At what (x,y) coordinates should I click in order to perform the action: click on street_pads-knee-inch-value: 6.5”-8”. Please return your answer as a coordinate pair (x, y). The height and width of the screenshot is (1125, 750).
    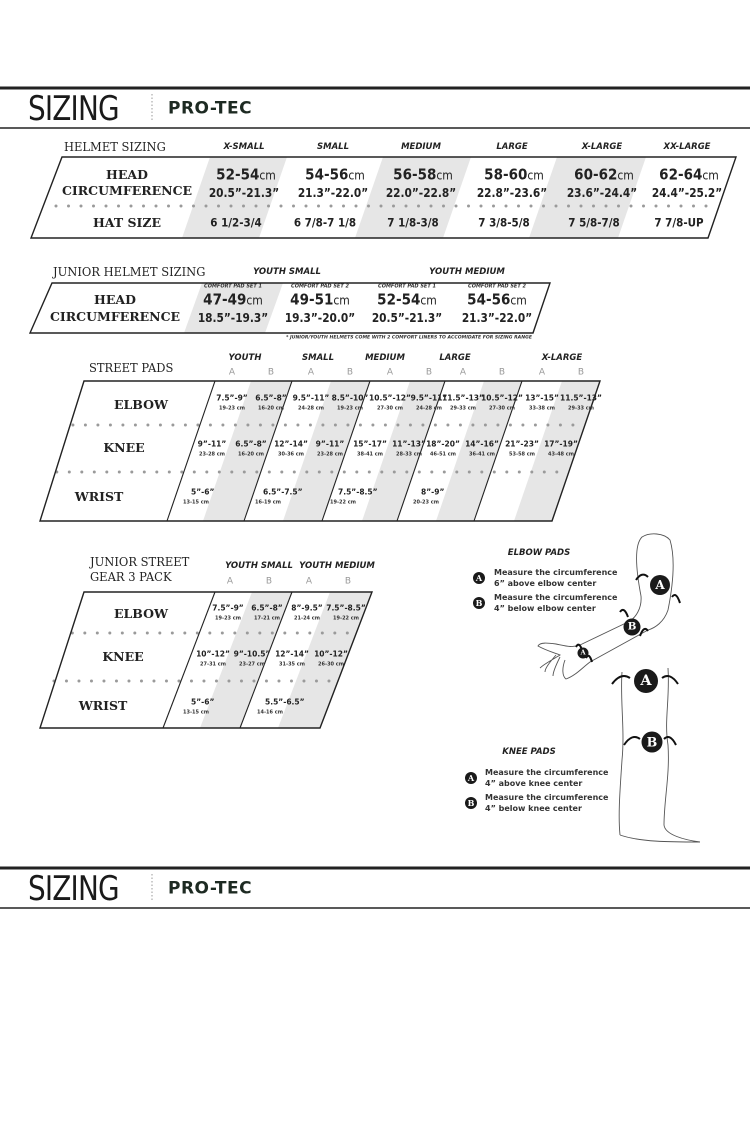
    Looking at the image, I should click on (251, 444).